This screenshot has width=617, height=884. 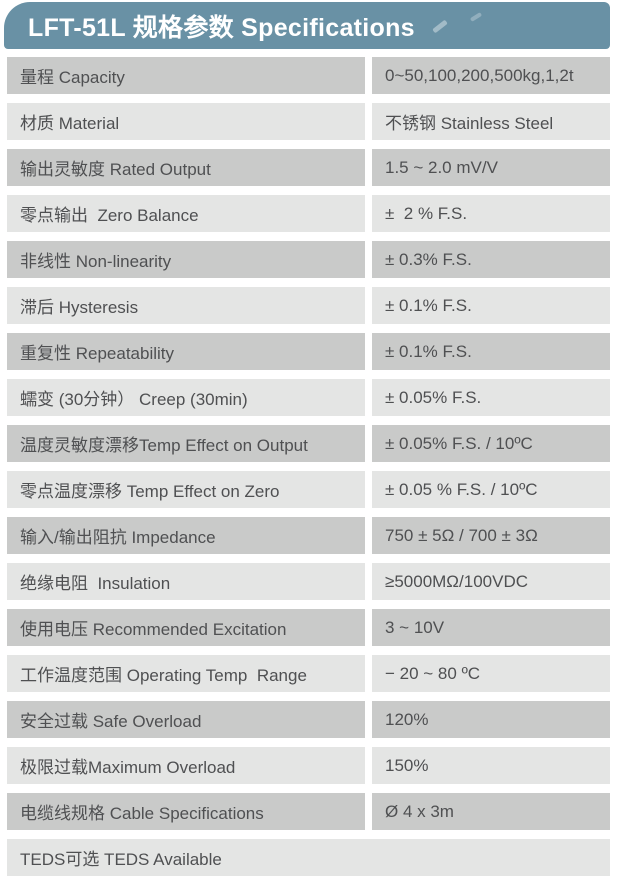 What do you see at coordinates (186, 167) in the screenshot?
I see `spec-label: 输出灵敏度 Rated Output` at bounding box center [186, 167].